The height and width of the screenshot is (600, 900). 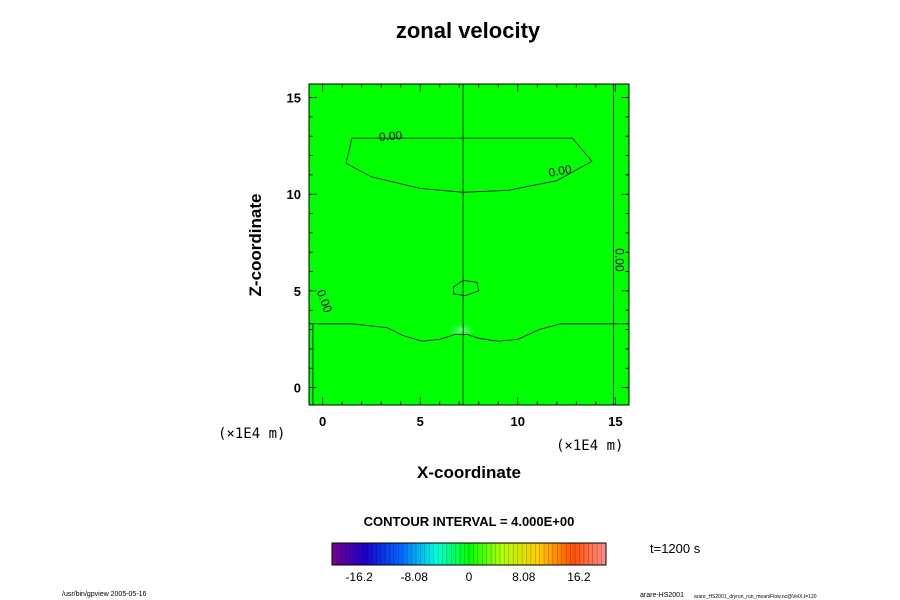 What do you see at coordinates (255, 245) in the screenshot?
I see `y-axis-label: Z-coordinate` at bounding box center [255, 245].